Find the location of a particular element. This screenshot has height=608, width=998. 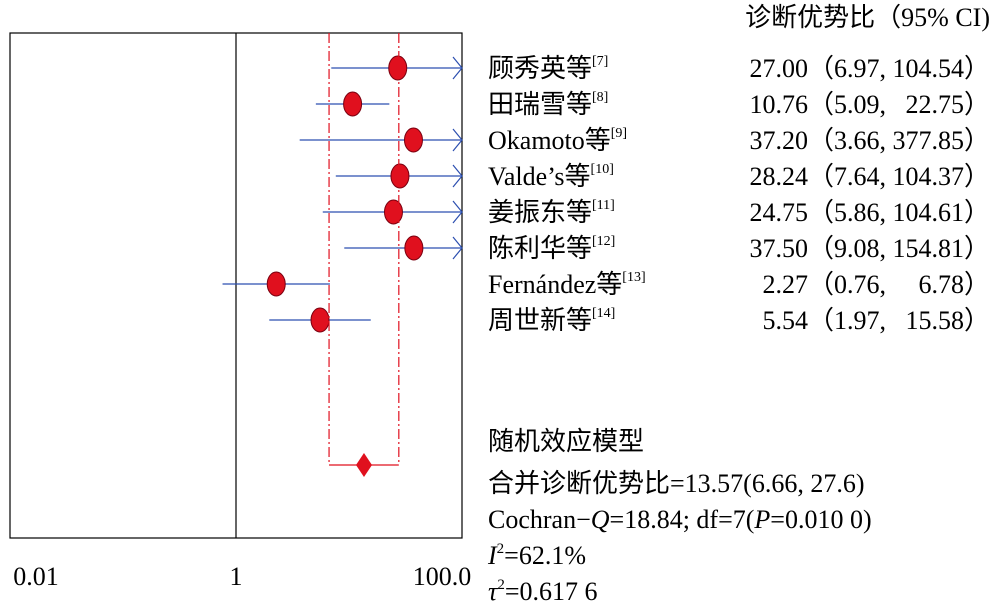

study-name: Valde’s等[10] is located at coordinates (551, 176).